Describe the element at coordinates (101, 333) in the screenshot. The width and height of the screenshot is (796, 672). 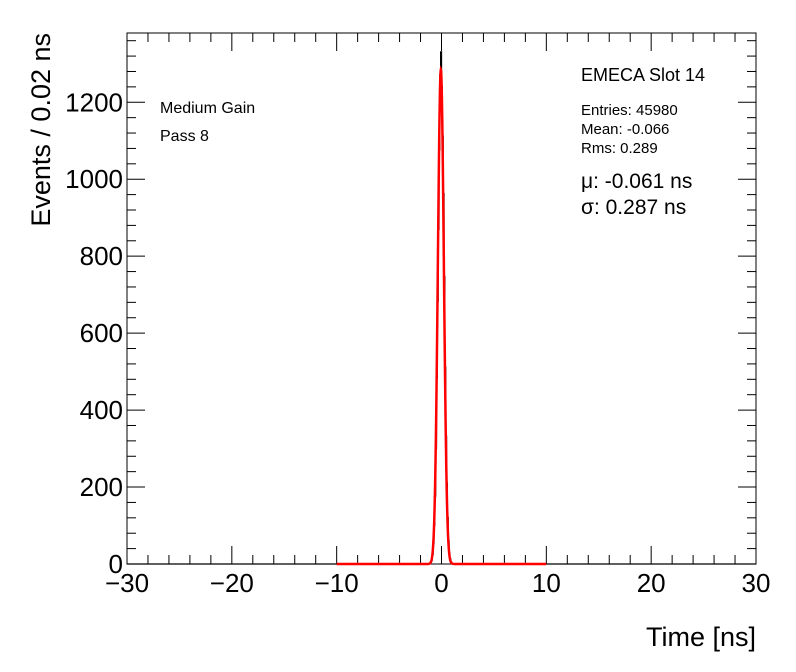
I see `y-tick-label: 600` at that location.